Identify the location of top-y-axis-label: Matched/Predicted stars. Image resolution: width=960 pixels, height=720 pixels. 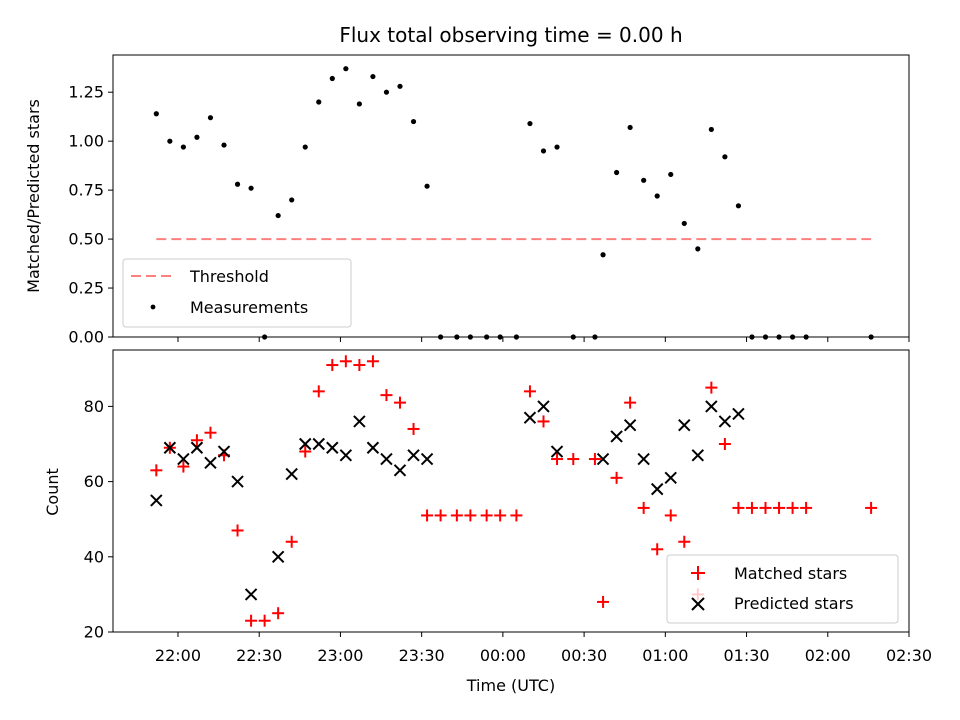
(33, 196).